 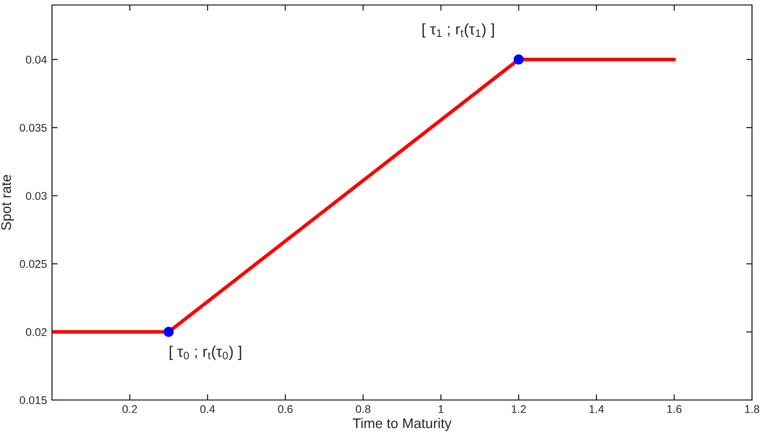 What do you see at coordinates (207, 409) in the screenshot?
I see `x-tick-label: 0.4` at bounding box center [207, 409].